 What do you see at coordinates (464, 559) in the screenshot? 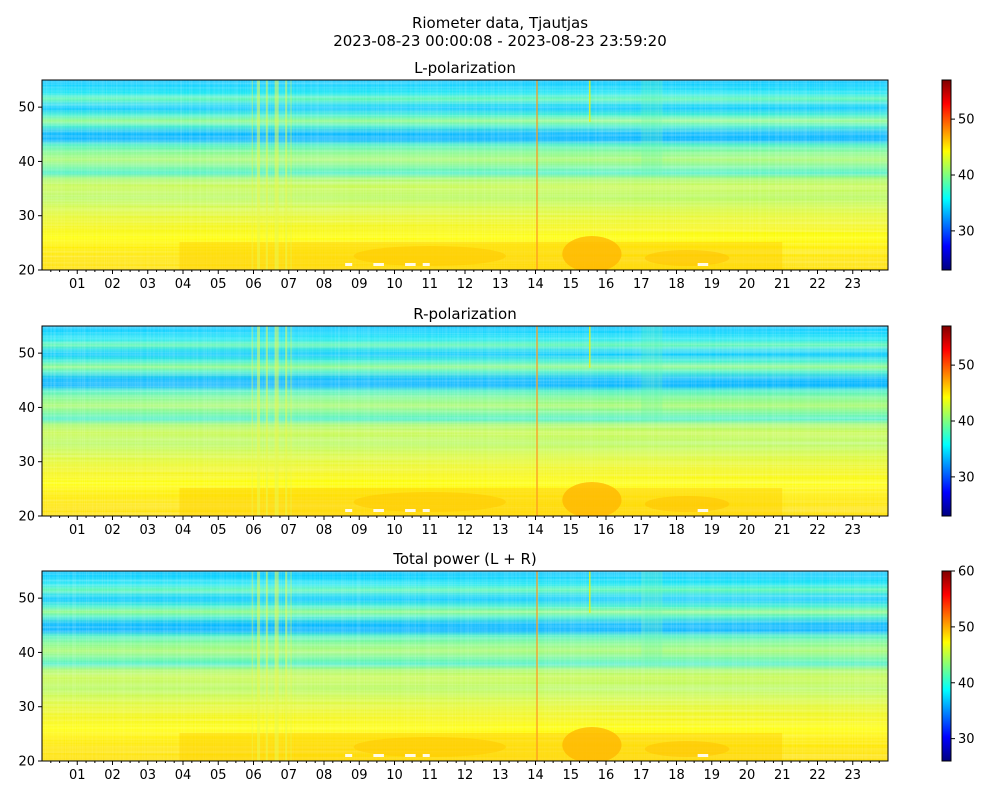
I see `panel-title: Total power (L + R)` at bounding box center [464, 559].